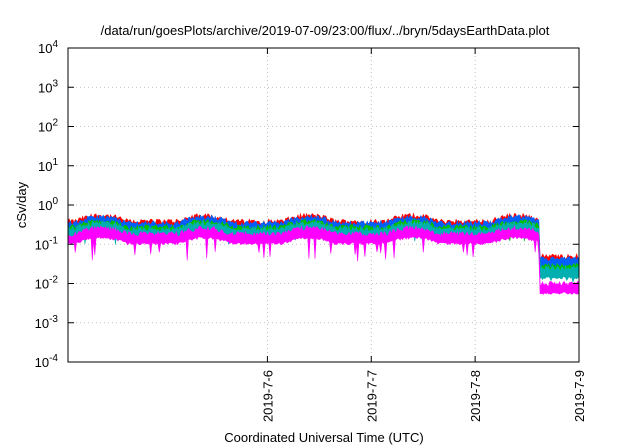 The height and width of the screenshot is (448, 640). What do you see at coordinates (47, 283) in the screenshot?
I see `y-tick-label: 10⁻²` at bounding box center [47, 283].